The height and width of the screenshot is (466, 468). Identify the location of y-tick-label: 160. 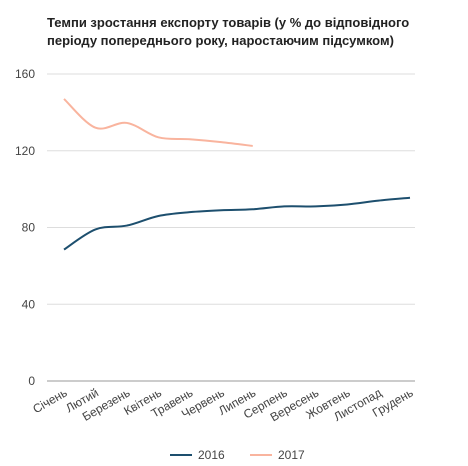
(25, 74).